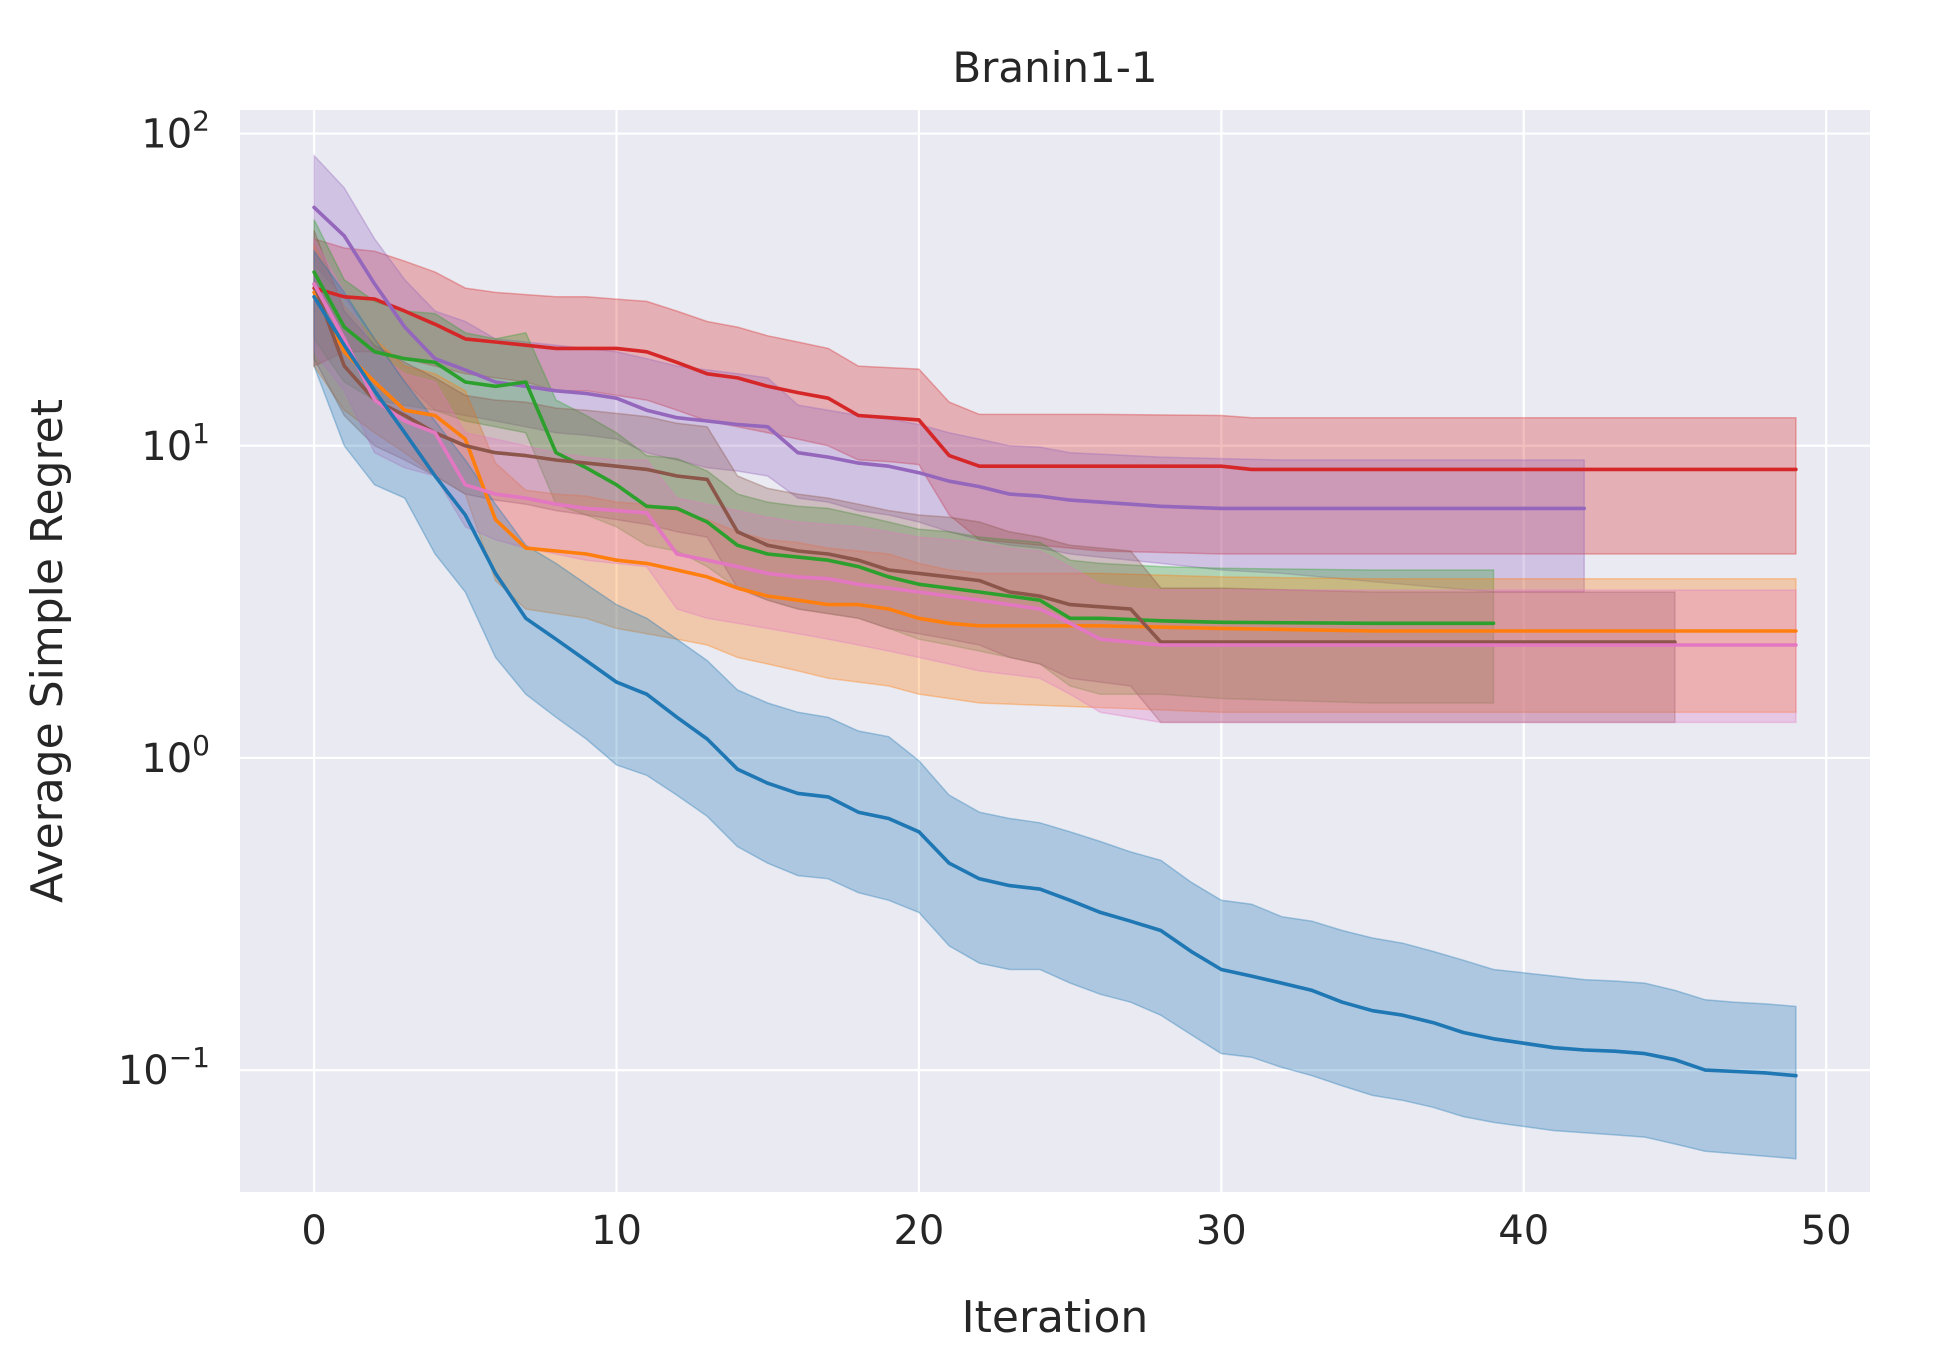 This screenshot has width=1950, height=1350. Describe the element at coordinates (164, 600) in the screenshot. I see `y-tick-labels: 10⁻¹ 10⁰ 10¹ 10²` at that location.